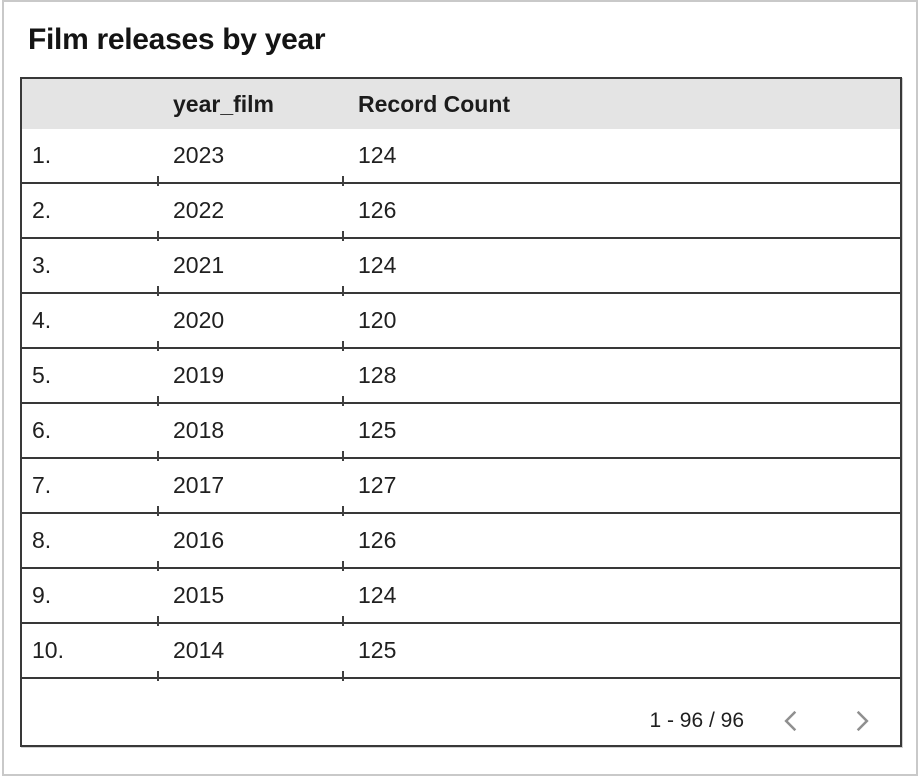 The image size is (922, 780). Describe the element at coordinates (42, 375) in the screenshot. I see `cell-row-index: 5.` at that location.